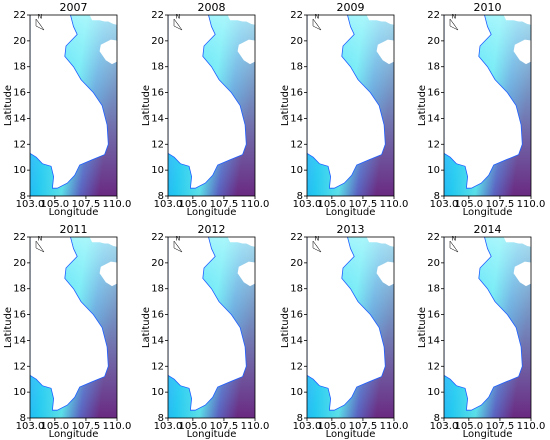 The image size is (550, 440). What do you see at coordinates (212, 229) in the screenshot?
I see `panel-title: 2012` at bounding box center [212, 229].